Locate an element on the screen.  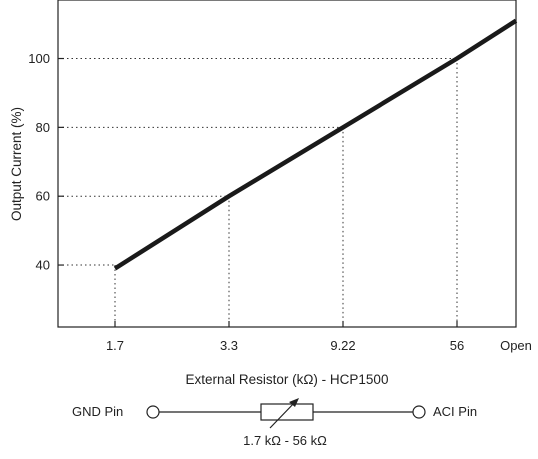
x-tick-label: 1.7 is located at coordinates (115, 345).